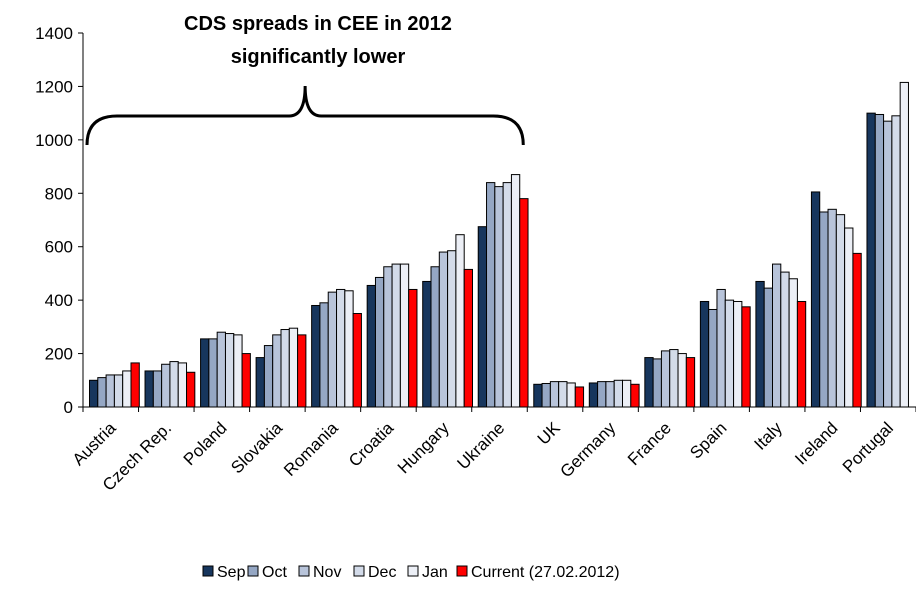 Image resolution: width=916 pixels, height=592 pixels. Describe the element at coordinates (480, 445) in the screenshot. I see `x-tick-label: Ukraine` at that location.